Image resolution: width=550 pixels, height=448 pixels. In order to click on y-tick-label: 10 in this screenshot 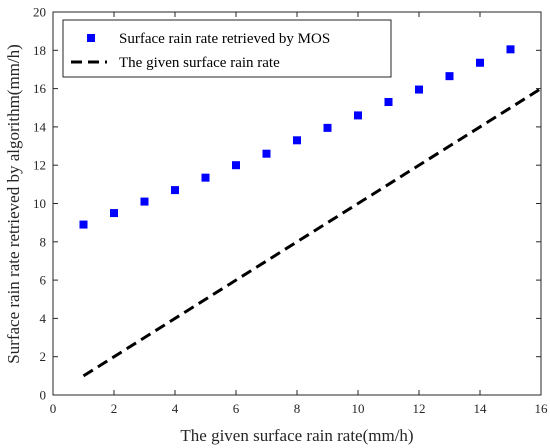, I will do `click(39, 203)`.